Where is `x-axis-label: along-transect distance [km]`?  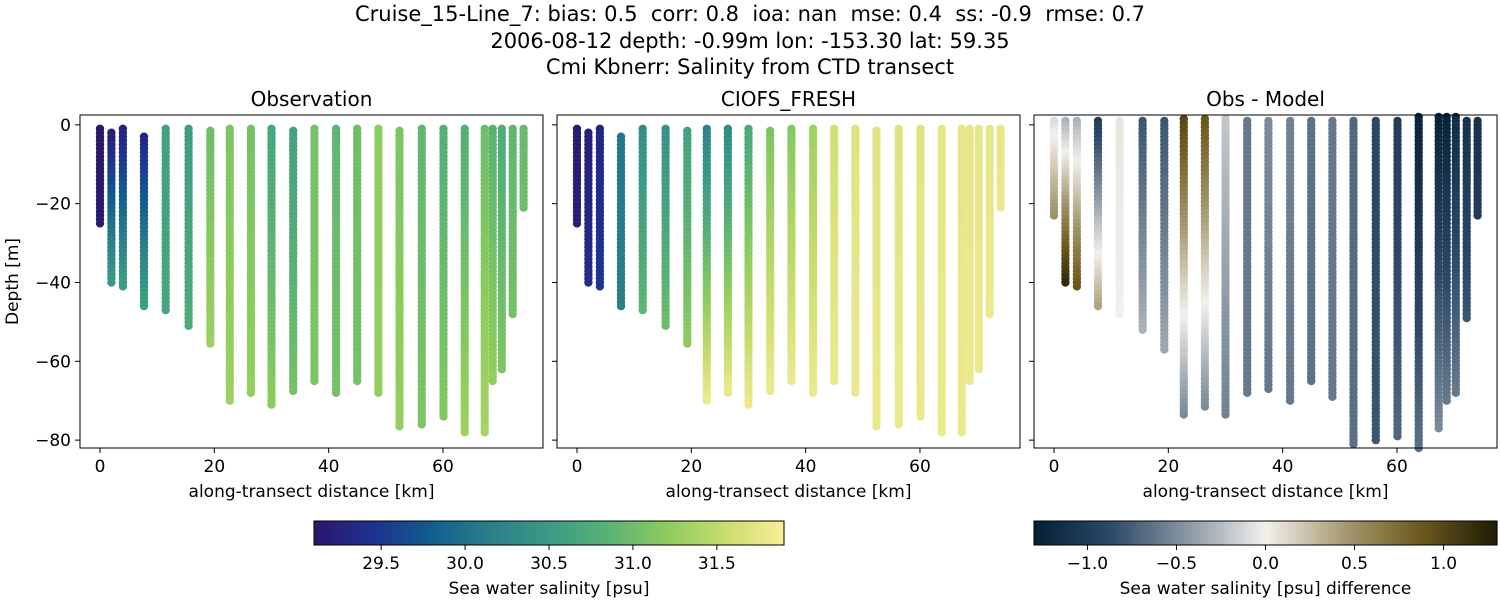 x-axis-label: along-transect distance [km] is located at coordinates (1266, 492).